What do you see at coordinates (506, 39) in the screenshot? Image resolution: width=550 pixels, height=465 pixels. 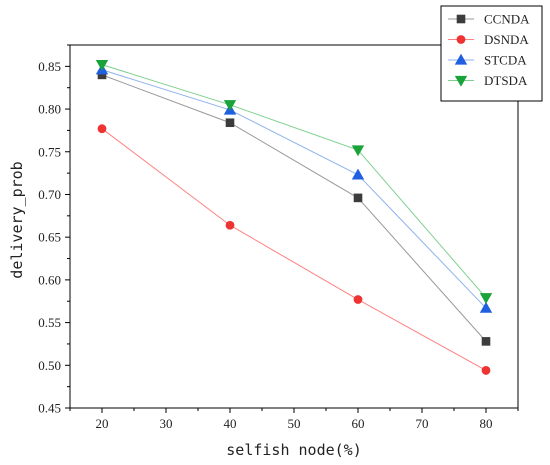 I see `legend-label-dsnda: DSNDA` at bounding box center [506, 39].